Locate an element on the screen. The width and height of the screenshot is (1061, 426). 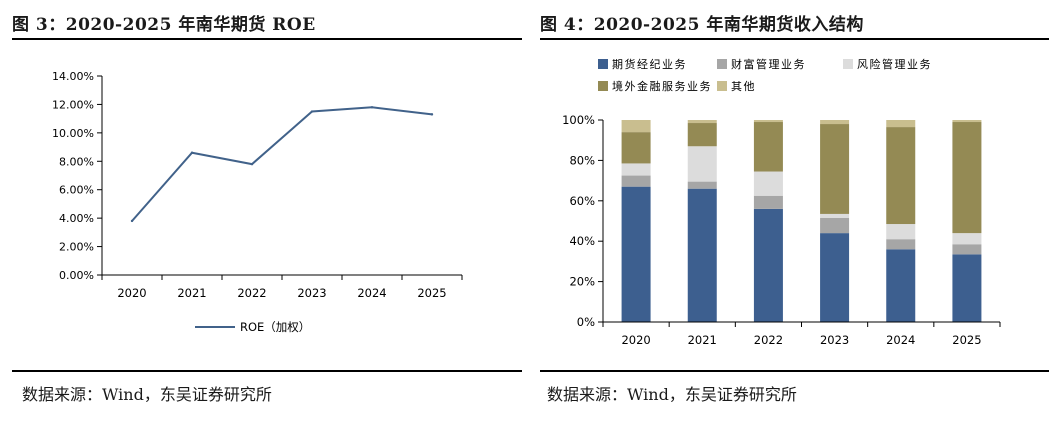
y-tick-label: 0.00% is located at coordinates (76, 275).